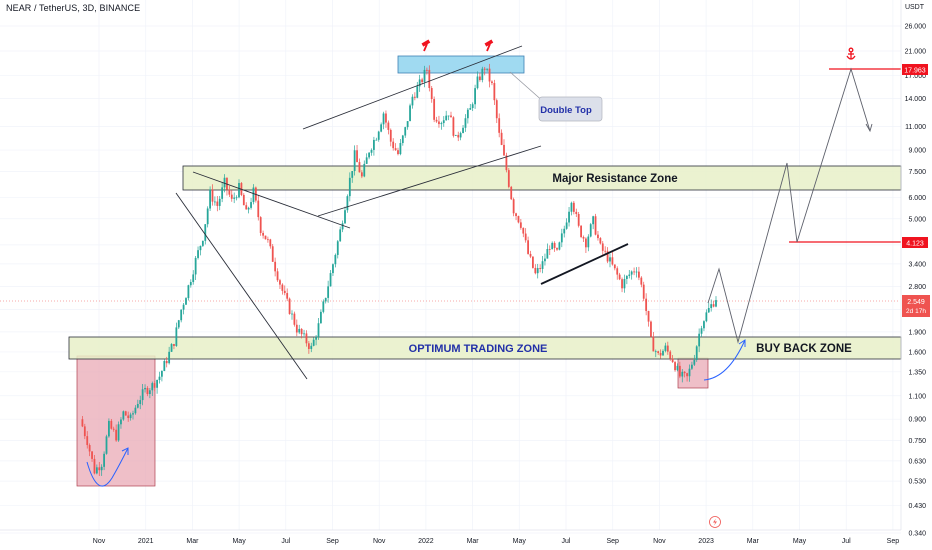  Describe the element at coordinates (917, 172) in the screenshot. I see `price-tick-label: 7.500` at that location.